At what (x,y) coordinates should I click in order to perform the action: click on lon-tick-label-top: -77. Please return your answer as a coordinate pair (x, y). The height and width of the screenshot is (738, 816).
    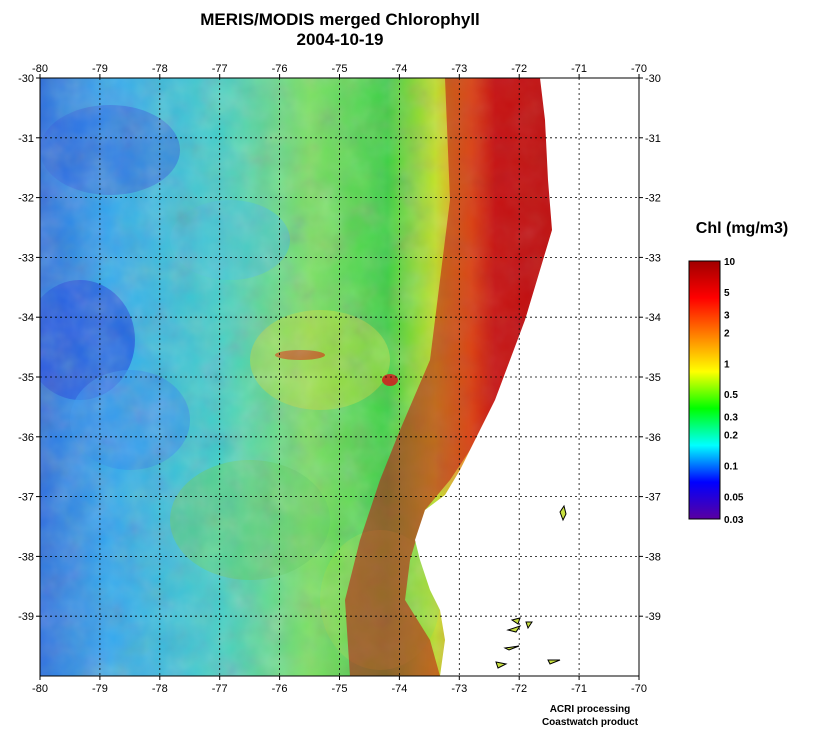
    Looking at the image, I should click on (220, 69).